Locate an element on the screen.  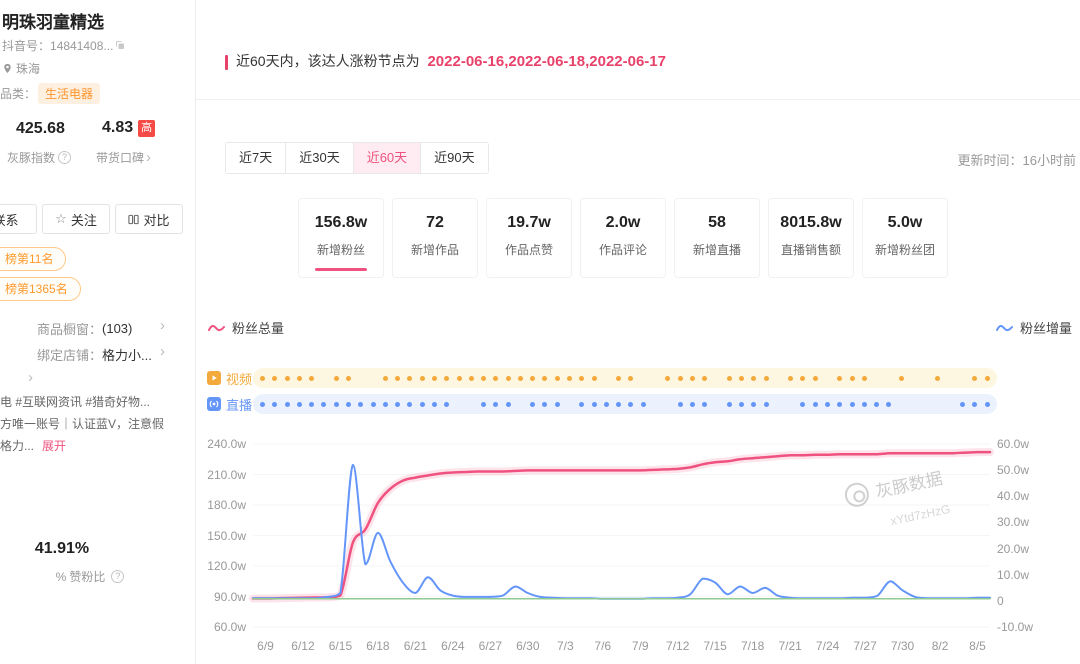
timeline-label-video: 视频 is located at coordinates (239, 379).